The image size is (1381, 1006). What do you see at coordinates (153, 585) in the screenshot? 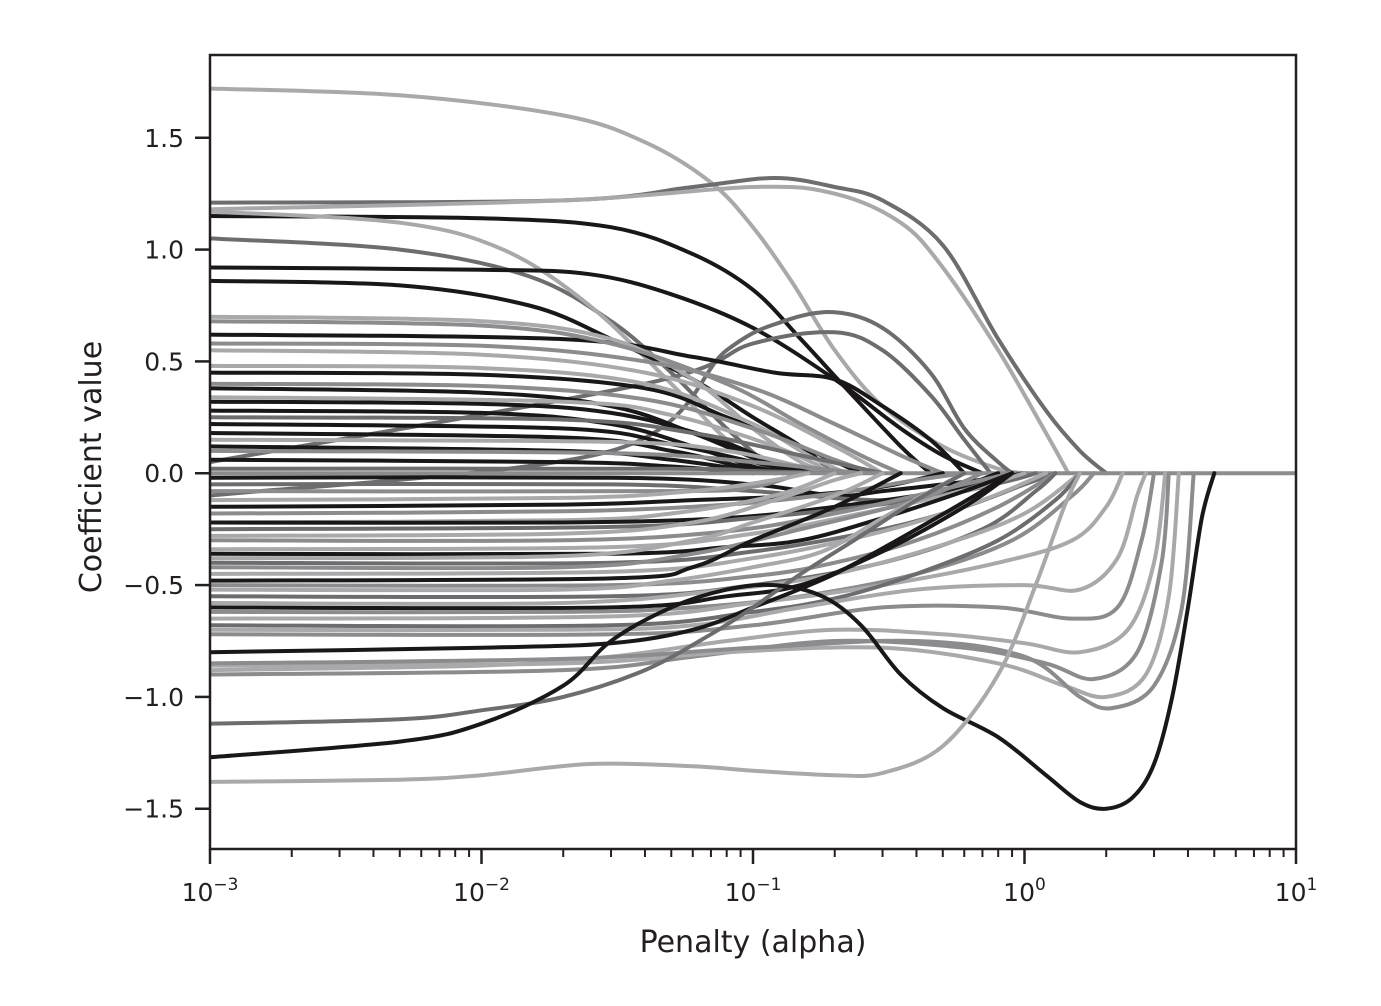
I see `y-tick-label: −0.5` at bounding box center [153, 585].